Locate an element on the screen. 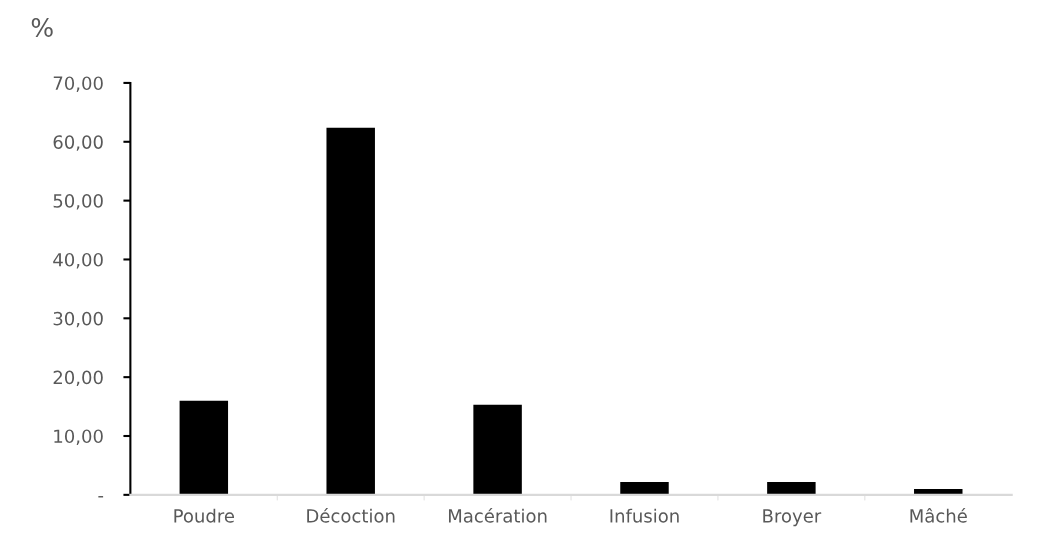 Image resolution: width=1043 pixels, height=542 pixels. y-tick-label: 40,00 is located at coordinates (78, 260).